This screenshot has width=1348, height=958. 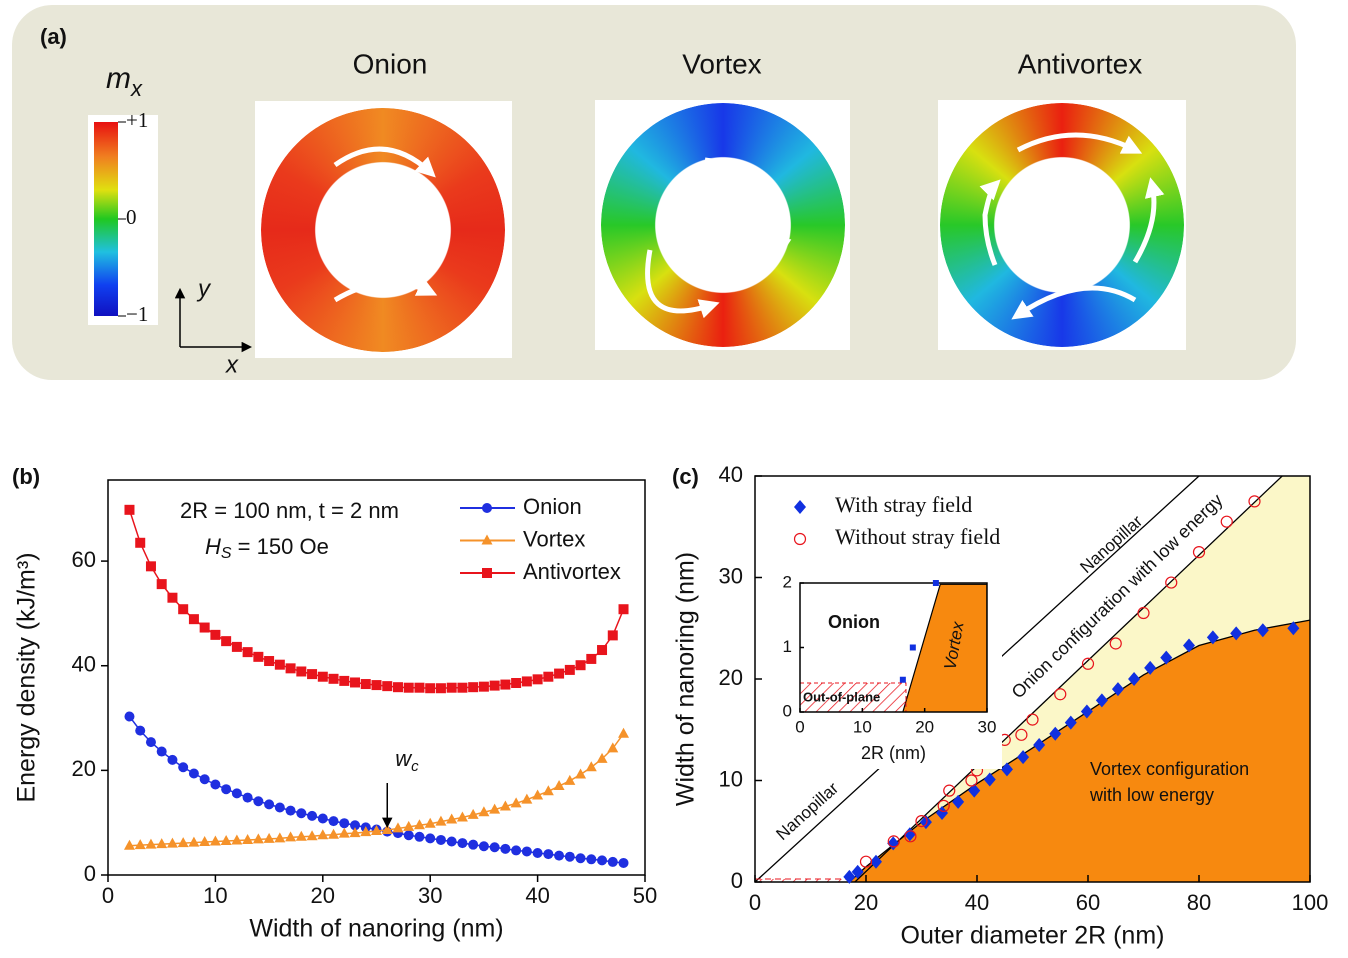 I want to click on legend-label: Onion, so click(x=552, y=506).